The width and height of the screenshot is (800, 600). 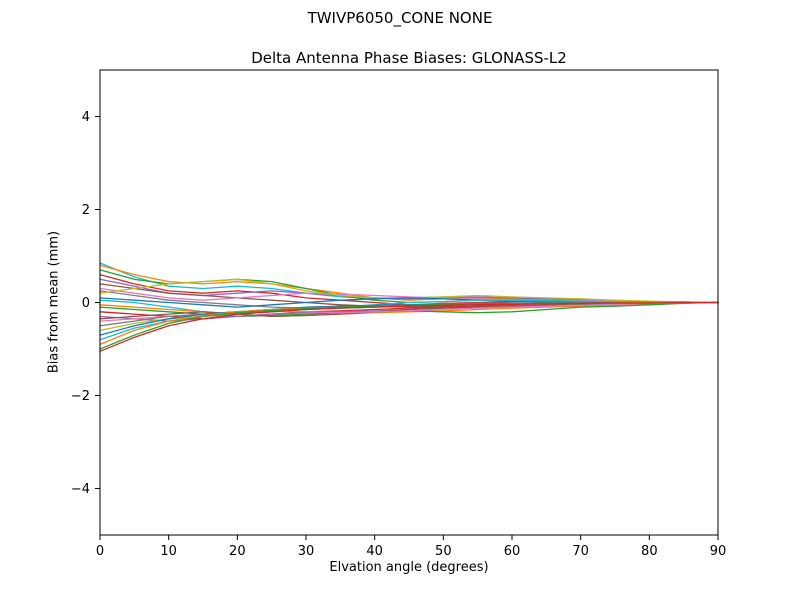 What do you see at coordinates (80, 489) in the screenshot?
I see `y-tick-label: −4` at bounding box center [80, 489].